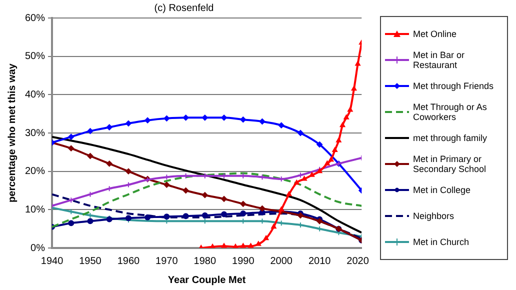 Image resolution: width=516 pixels, height=290 pixels. What do you see at coordinates (320, 261) in the screenshot?
I see `x-tick-label: 2010` at bounding box center [320, 261].